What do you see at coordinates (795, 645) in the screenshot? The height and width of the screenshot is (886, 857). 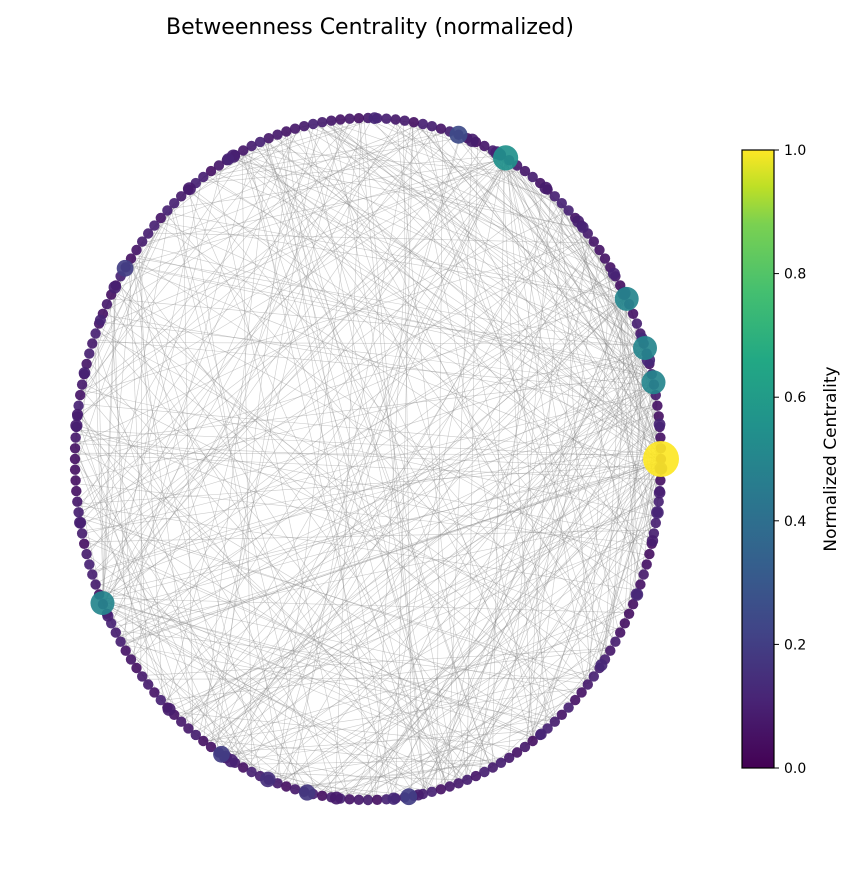 I see `colorbar-tick-label: 0.2` at bounding box center [795, 645].